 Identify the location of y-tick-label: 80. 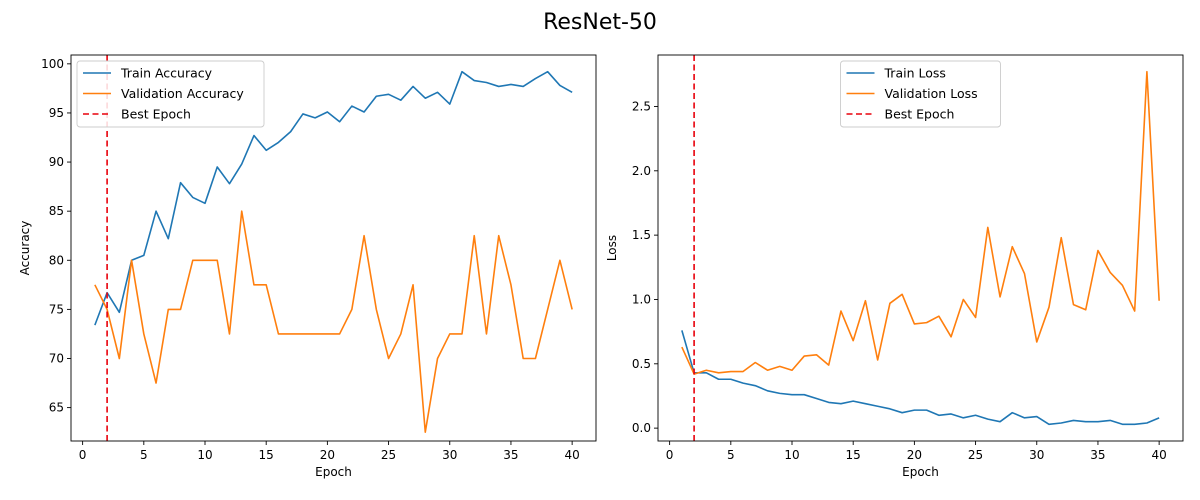
(56, 260).